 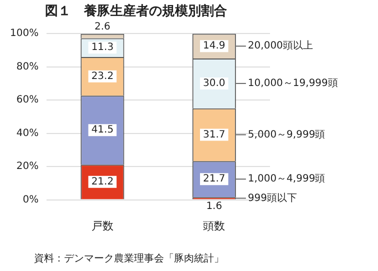 What do you see at coordinates (136, 11) in the screenshot?
I see `chart-title: 図１ 養豚生産者の規模別割合` at bounding box center [136, 11].